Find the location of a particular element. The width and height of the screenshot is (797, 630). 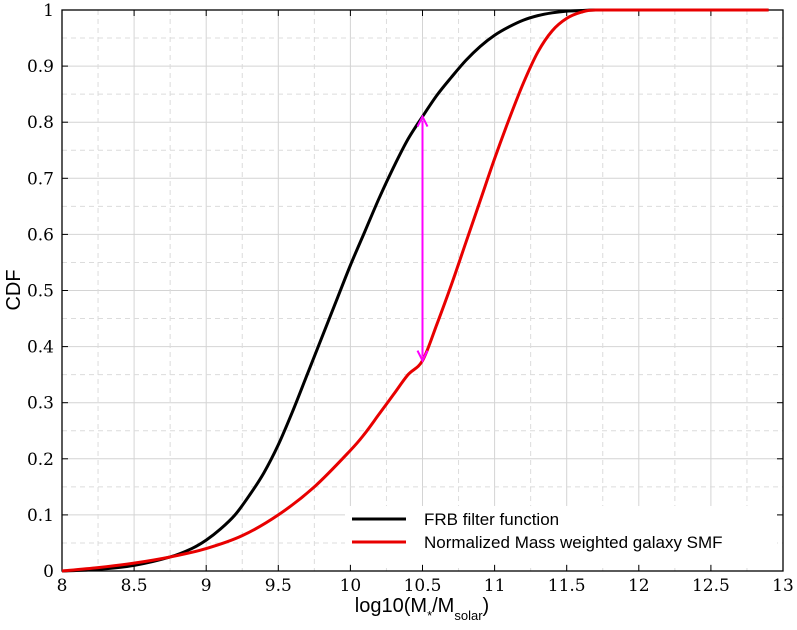

y-tick-label-10: 1 is located at coordinates (48, 11).